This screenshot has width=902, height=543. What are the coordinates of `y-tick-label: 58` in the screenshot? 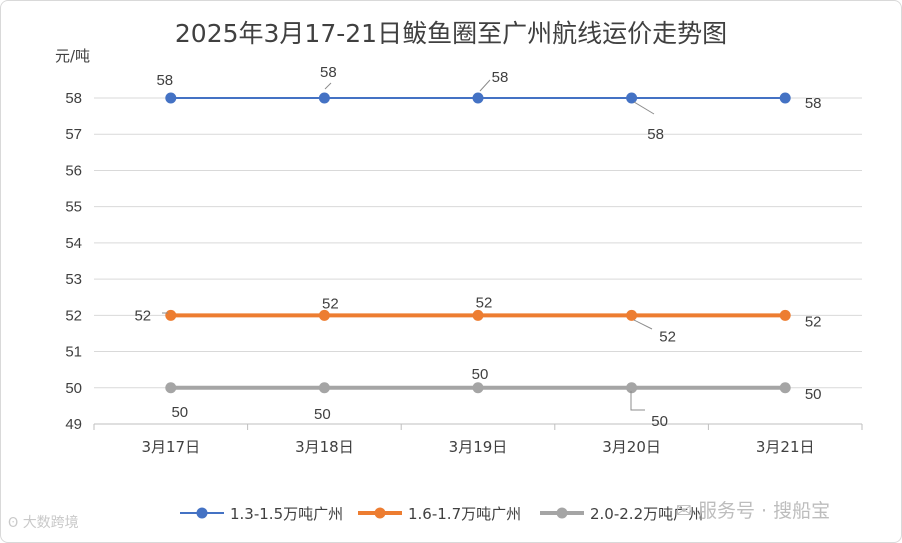 It's located at (73, 98).